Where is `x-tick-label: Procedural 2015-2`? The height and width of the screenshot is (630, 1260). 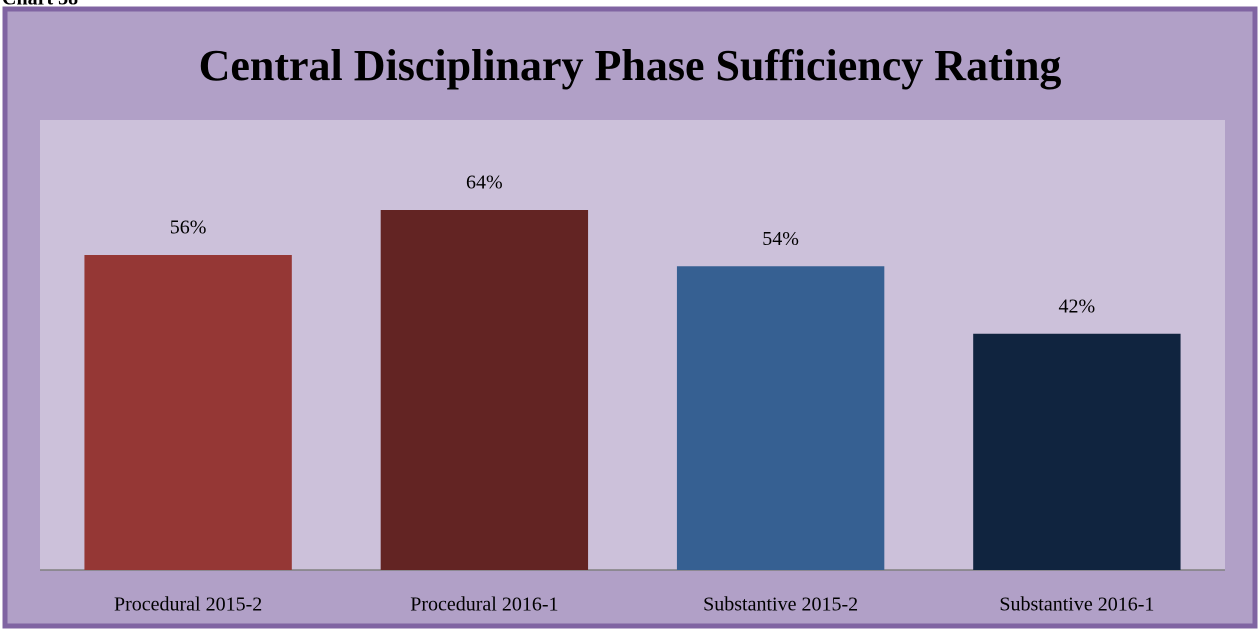
x-tick-label: Procedural 2015-2 is located at coordinates (188, 605).